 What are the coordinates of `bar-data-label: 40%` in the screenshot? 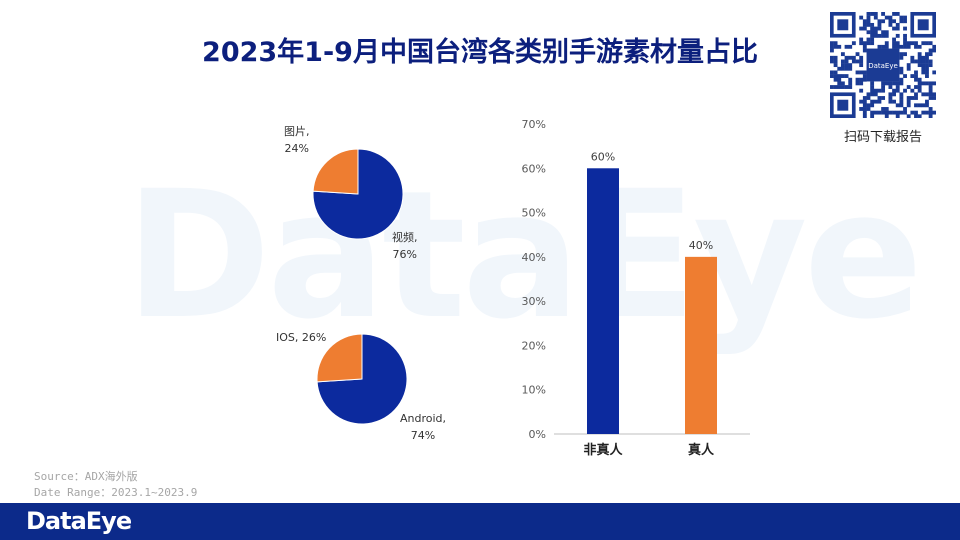 It's located at (701, 245).